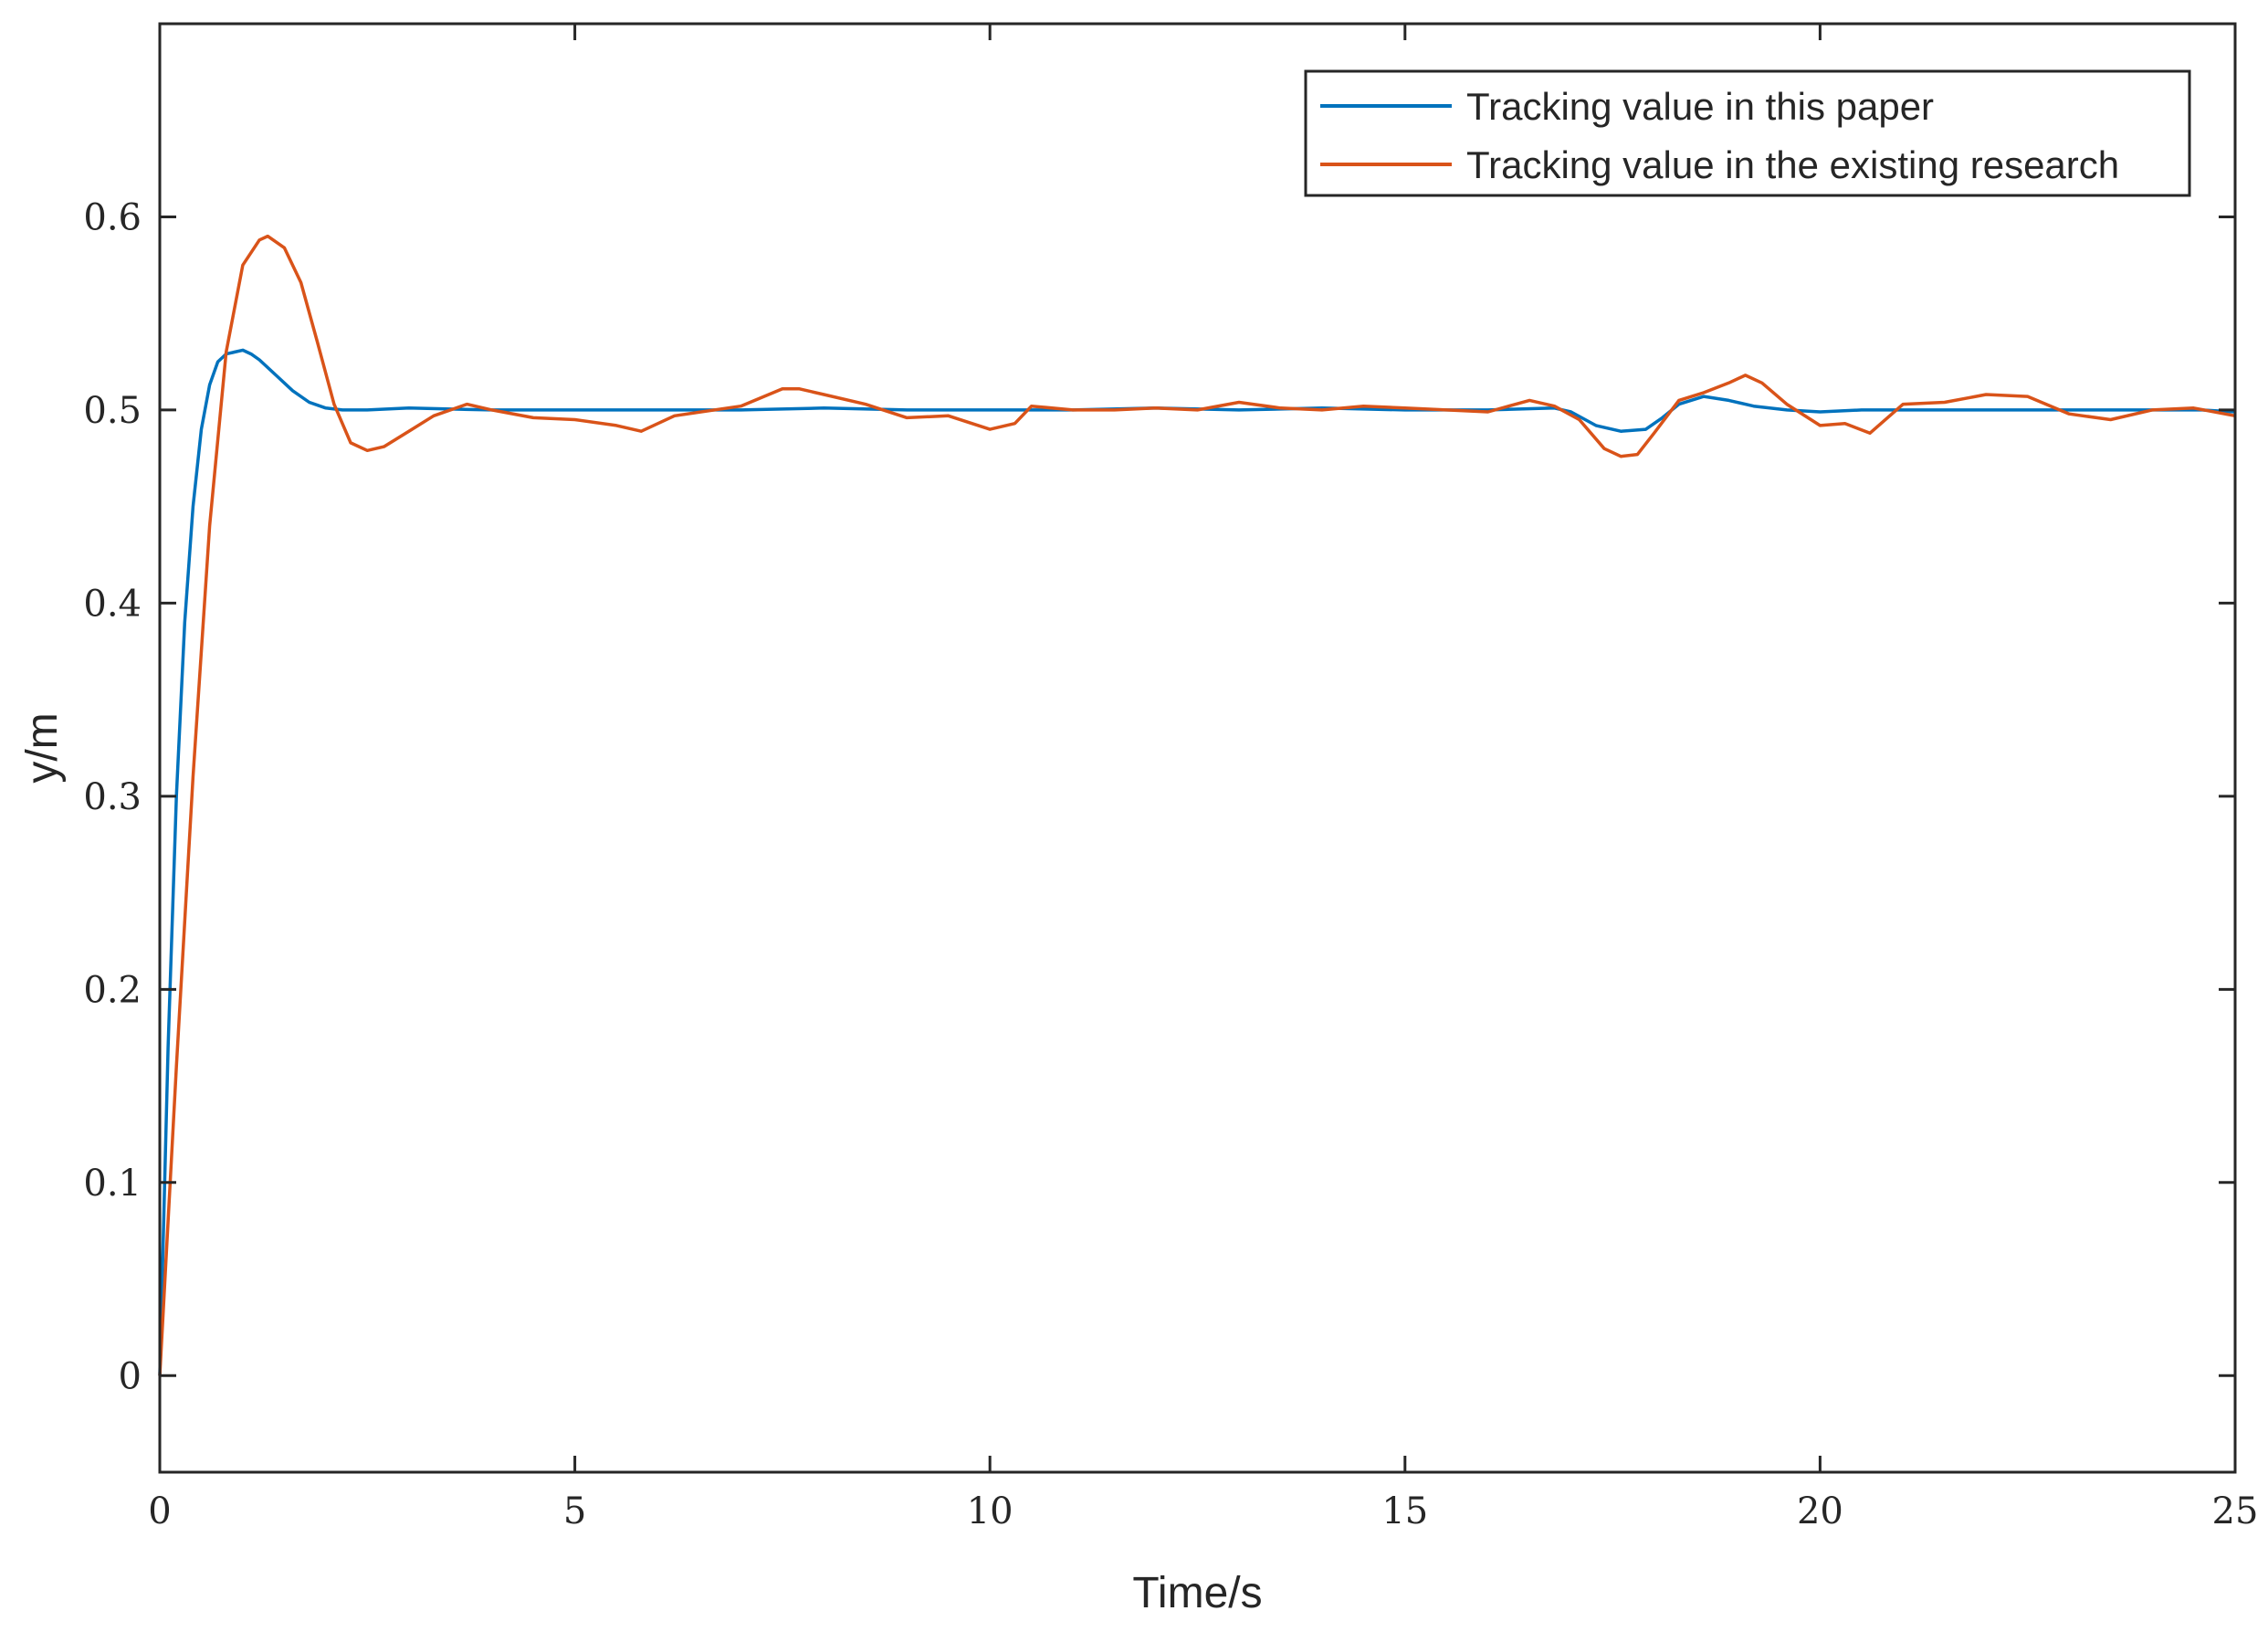 The image size is (2268, 1632). I want to click on legend-label-series-1: Tracking value in this paper, so click(1700, 106).